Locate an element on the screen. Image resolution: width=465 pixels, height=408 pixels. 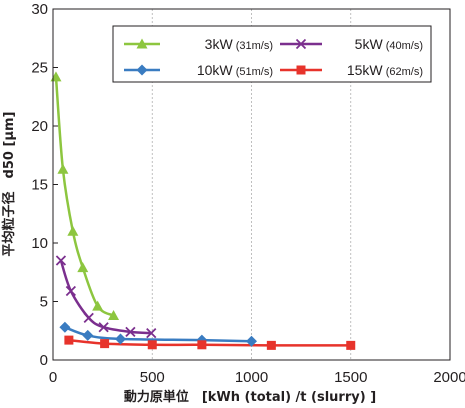
legend-label-3kW: 3kW (31m/s) is located at coordinates (239, 44).